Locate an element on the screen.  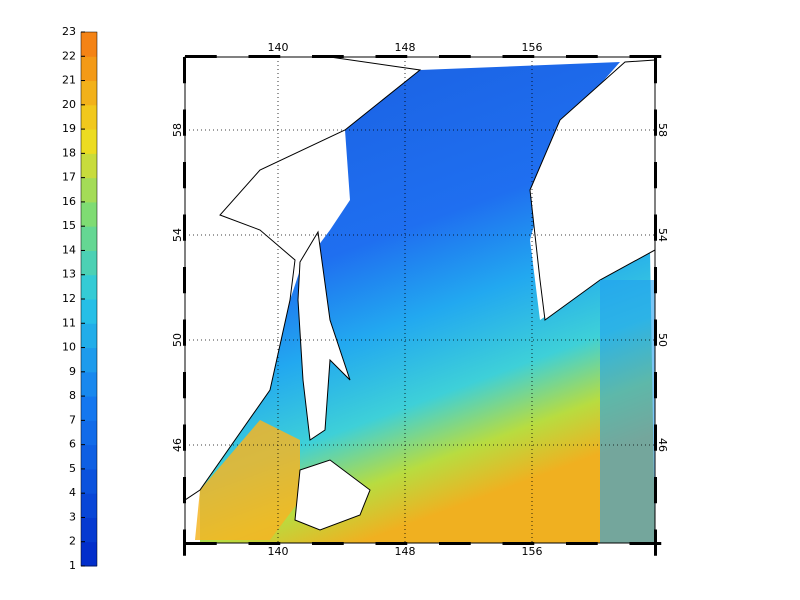
colorbar-tick-label: 10 is located at coordinates (69, 347).